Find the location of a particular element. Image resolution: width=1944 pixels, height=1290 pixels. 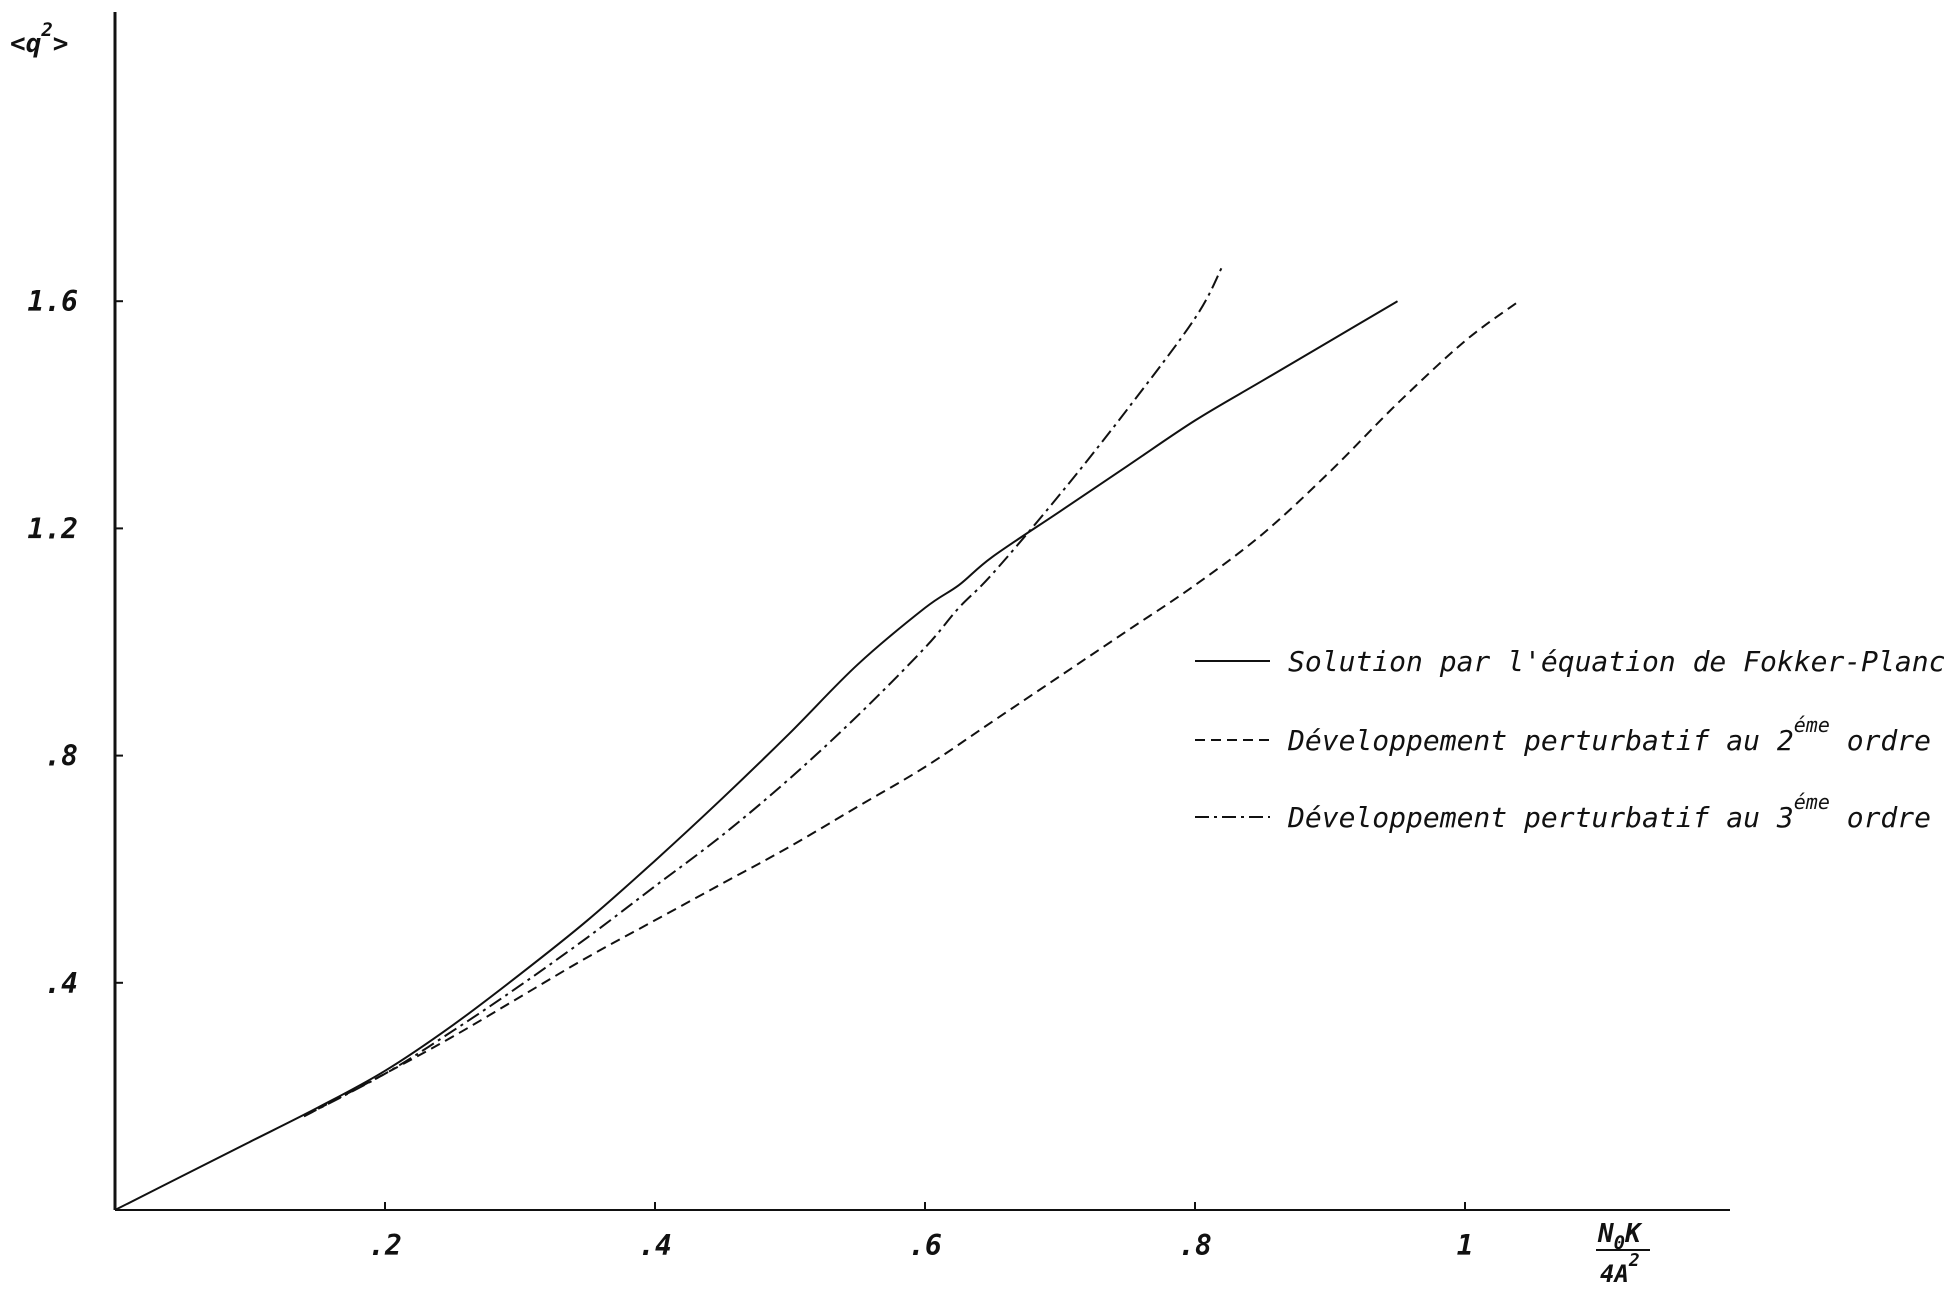

x-ticks: .2 .4 .6 .8 1 is located at coordinates (920, 1232).